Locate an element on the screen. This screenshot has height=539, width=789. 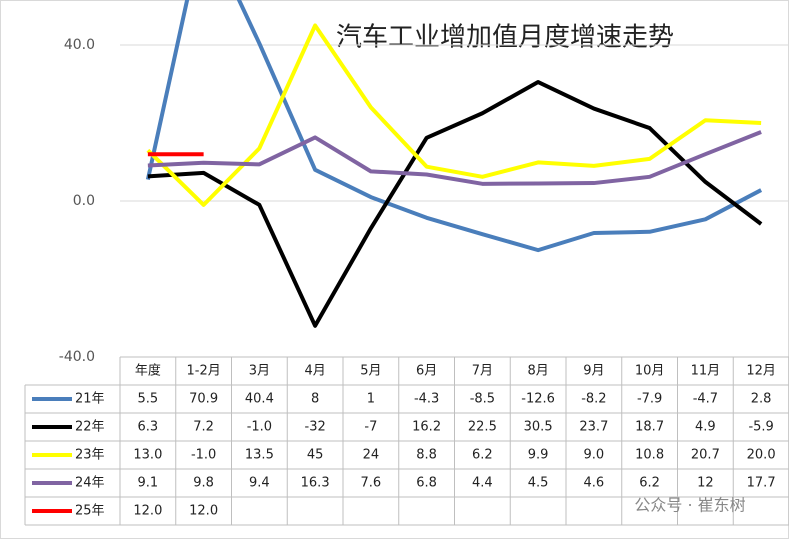
data-label: 8.8 is located at coordinates (426, 455).